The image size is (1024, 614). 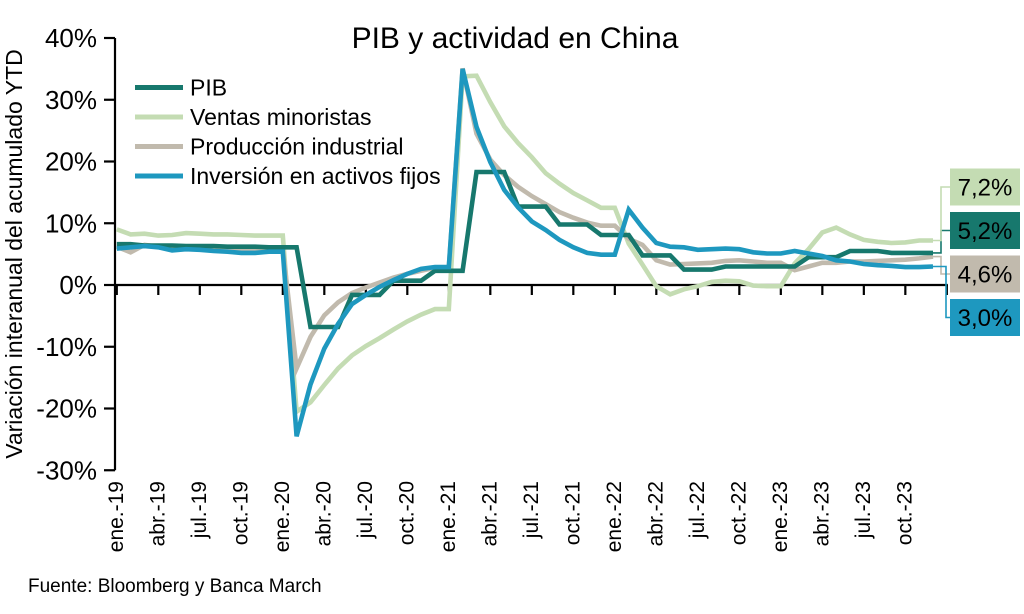 I want to click on end-label-box-ventas-minoristas, so click(x=985, y=187).